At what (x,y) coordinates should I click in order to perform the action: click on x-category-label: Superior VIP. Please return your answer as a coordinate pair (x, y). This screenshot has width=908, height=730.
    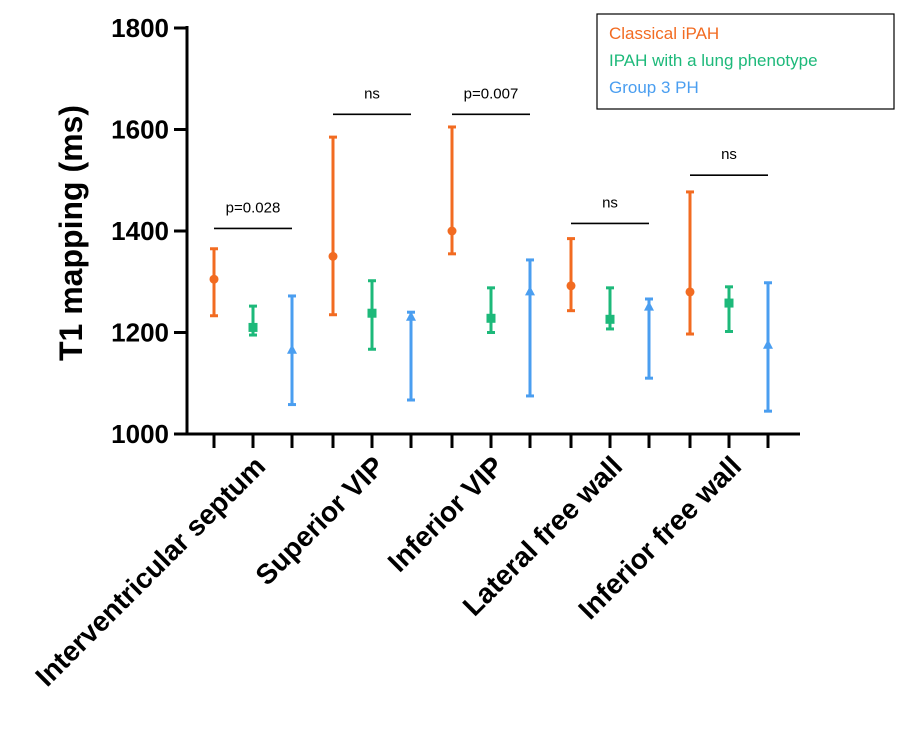
    Looking at the image, I should click on (319, 520).